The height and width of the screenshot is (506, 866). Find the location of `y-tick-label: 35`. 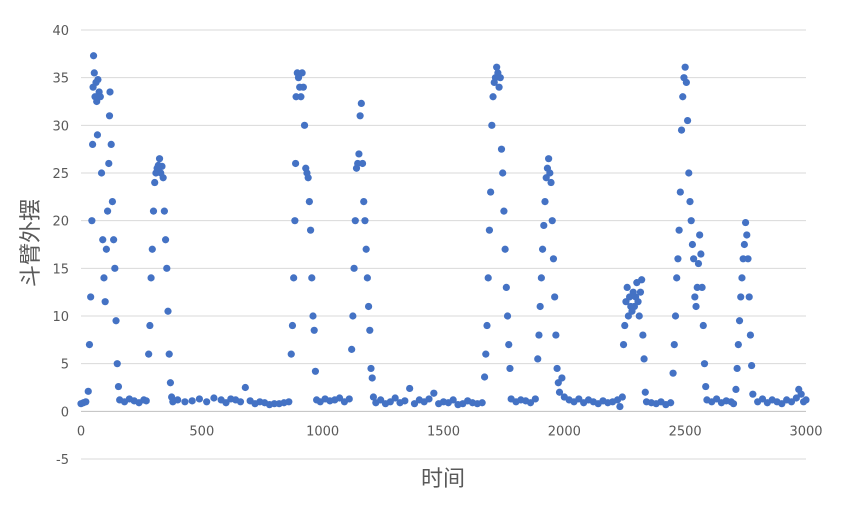

y-tick-label: 35 is located at coordinates (60, 79).